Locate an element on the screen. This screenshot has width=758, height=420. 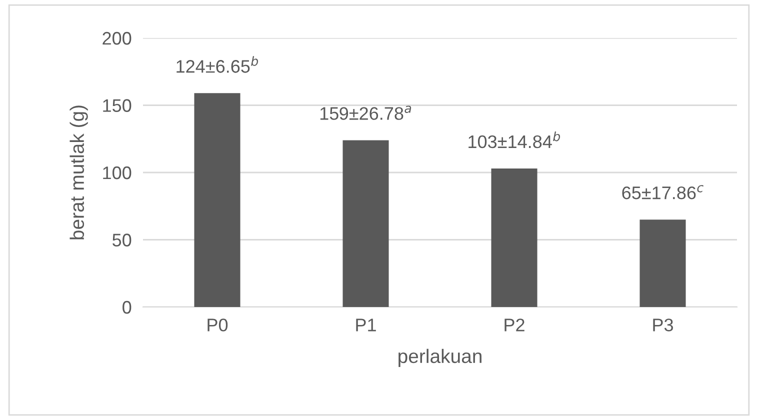
y-tick-label: 50 is located at coordinates (122, 240).